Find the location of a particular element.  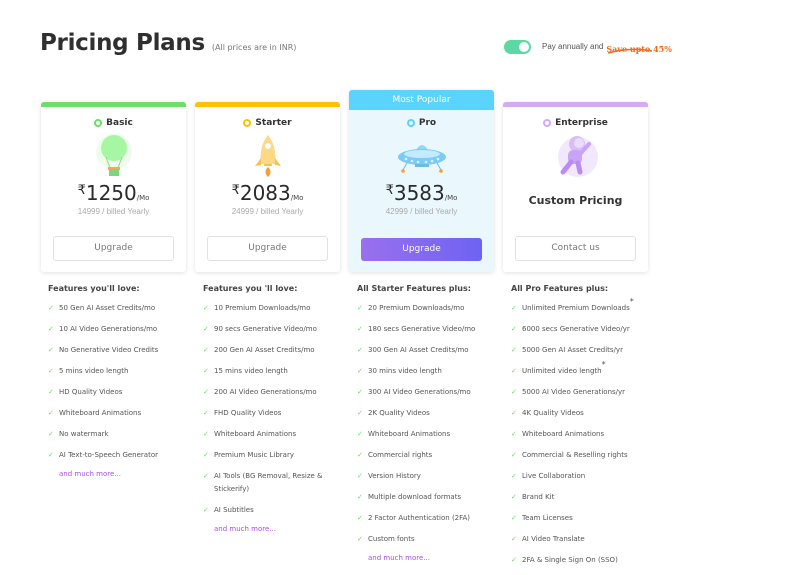

page-title: Pricing Plans is located at coordinates (122, 43).